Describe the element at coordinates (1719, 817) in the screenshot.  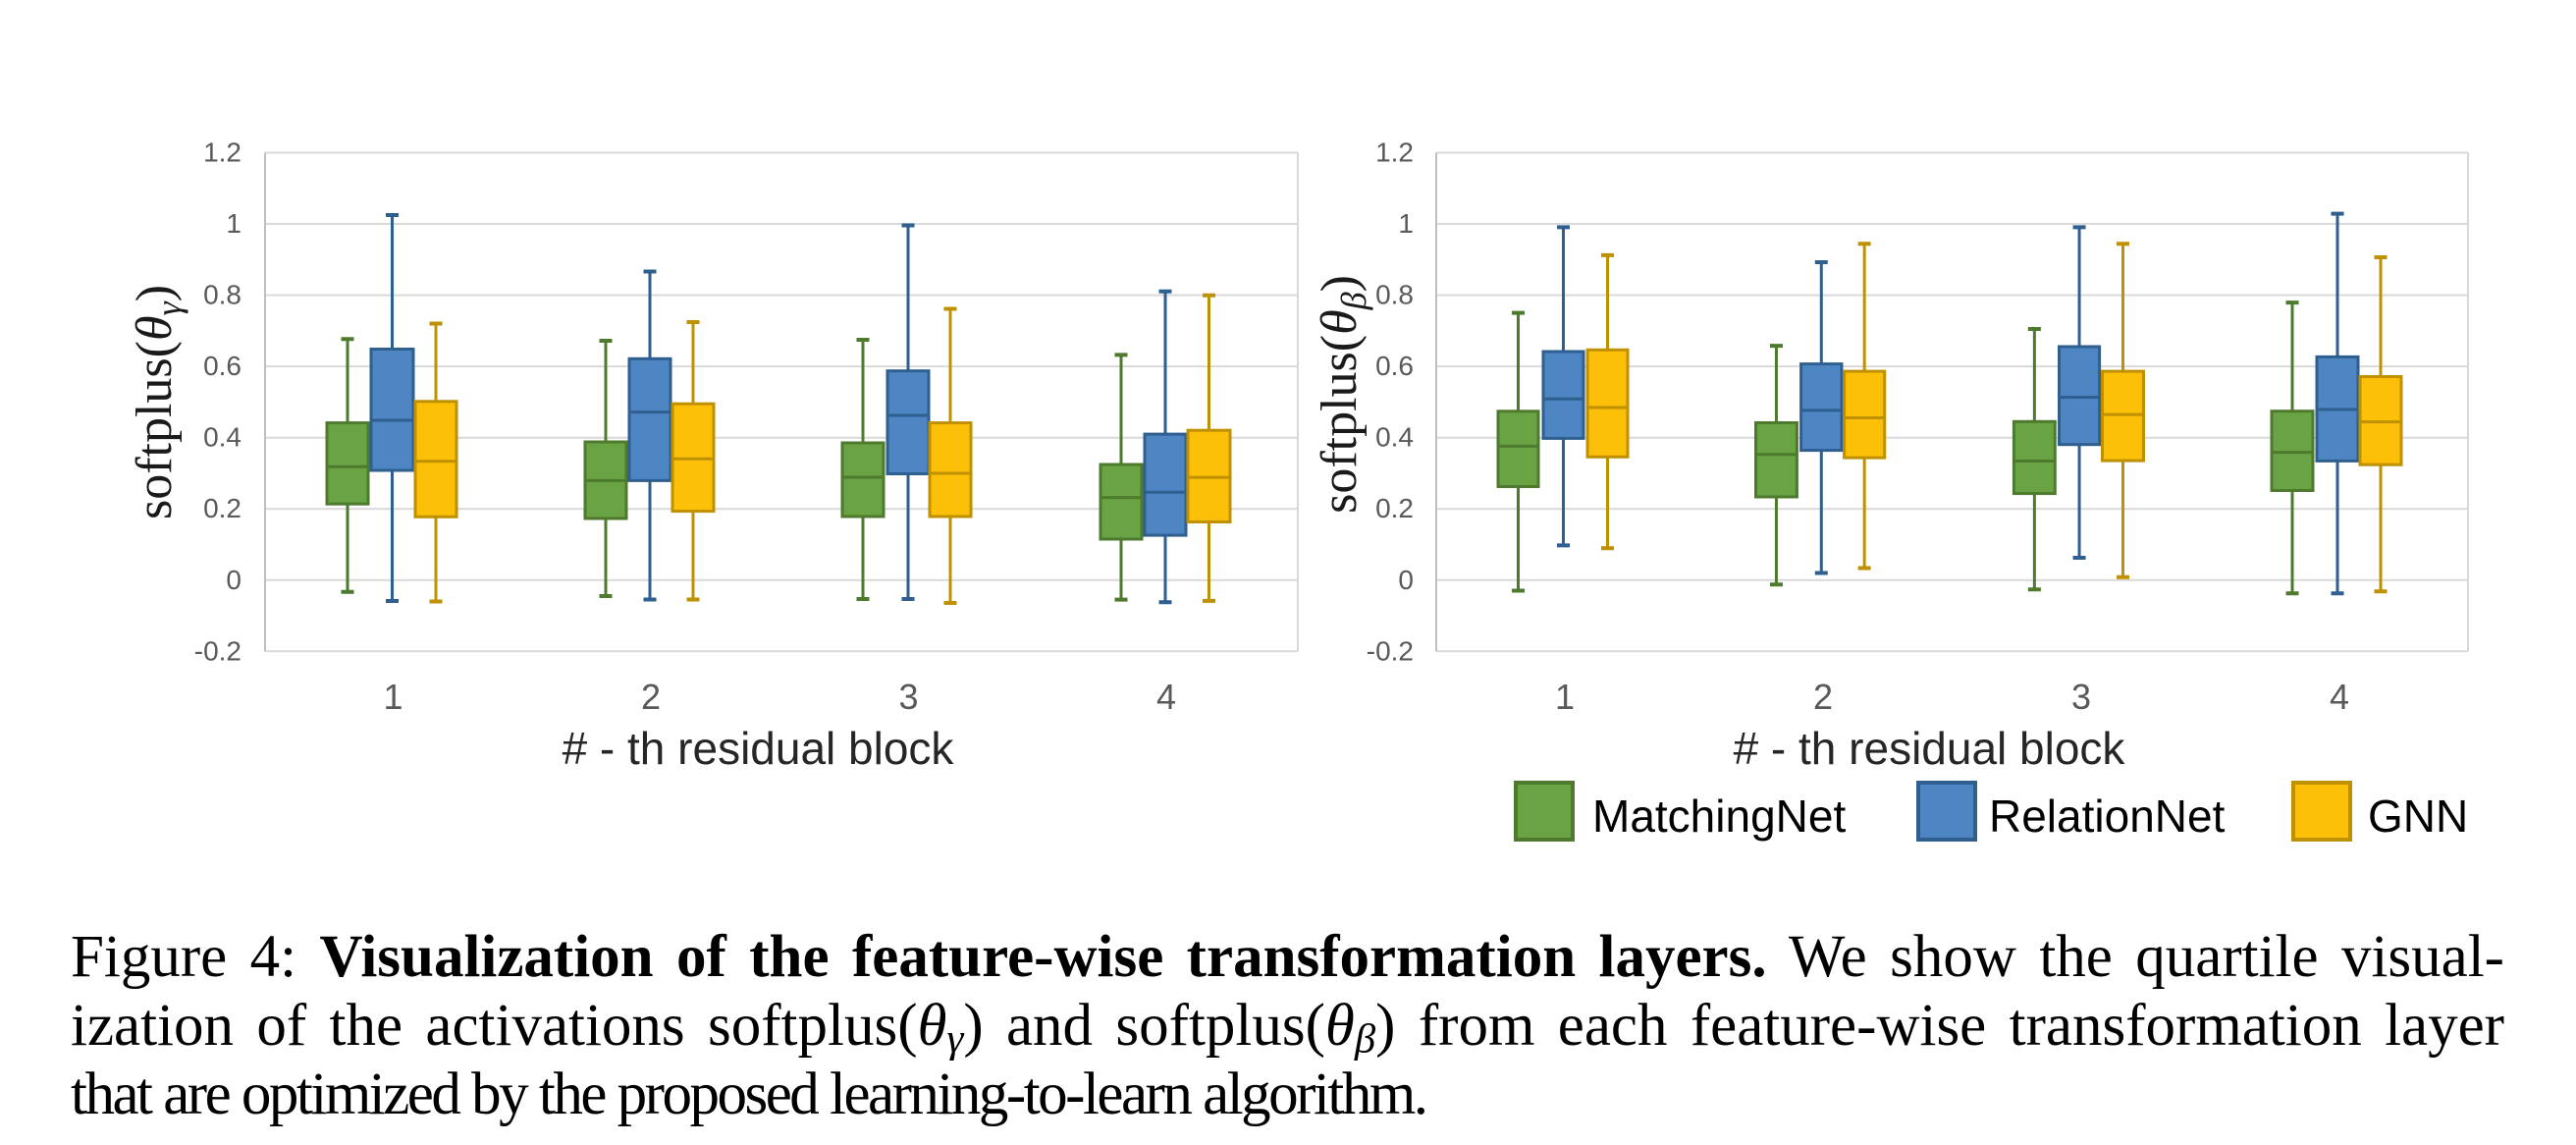
I see `svg-text: MatchingNet` at that location.